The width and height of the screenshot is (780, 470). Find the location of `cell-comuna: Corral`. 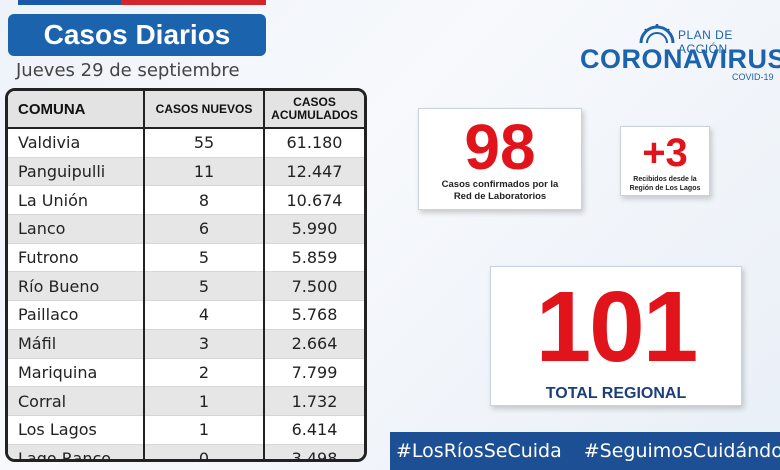

cell-comuna: Corral is located at coordinates (76, 401).